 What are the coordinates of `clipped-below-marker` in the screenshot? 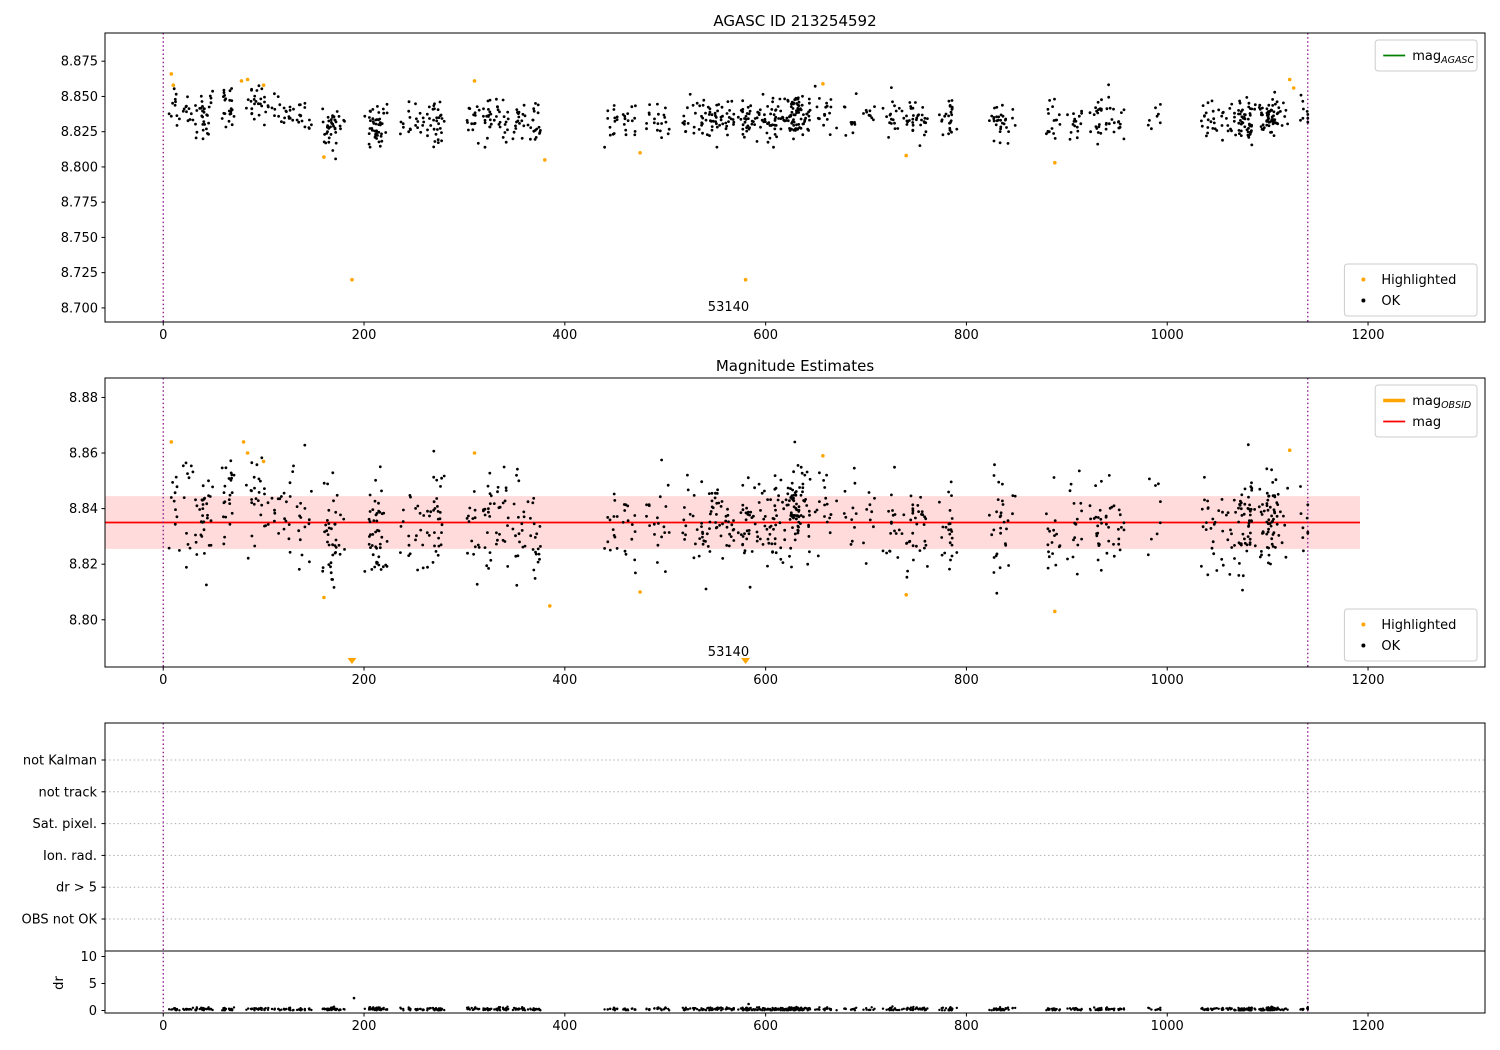 It's located at (352, 661).